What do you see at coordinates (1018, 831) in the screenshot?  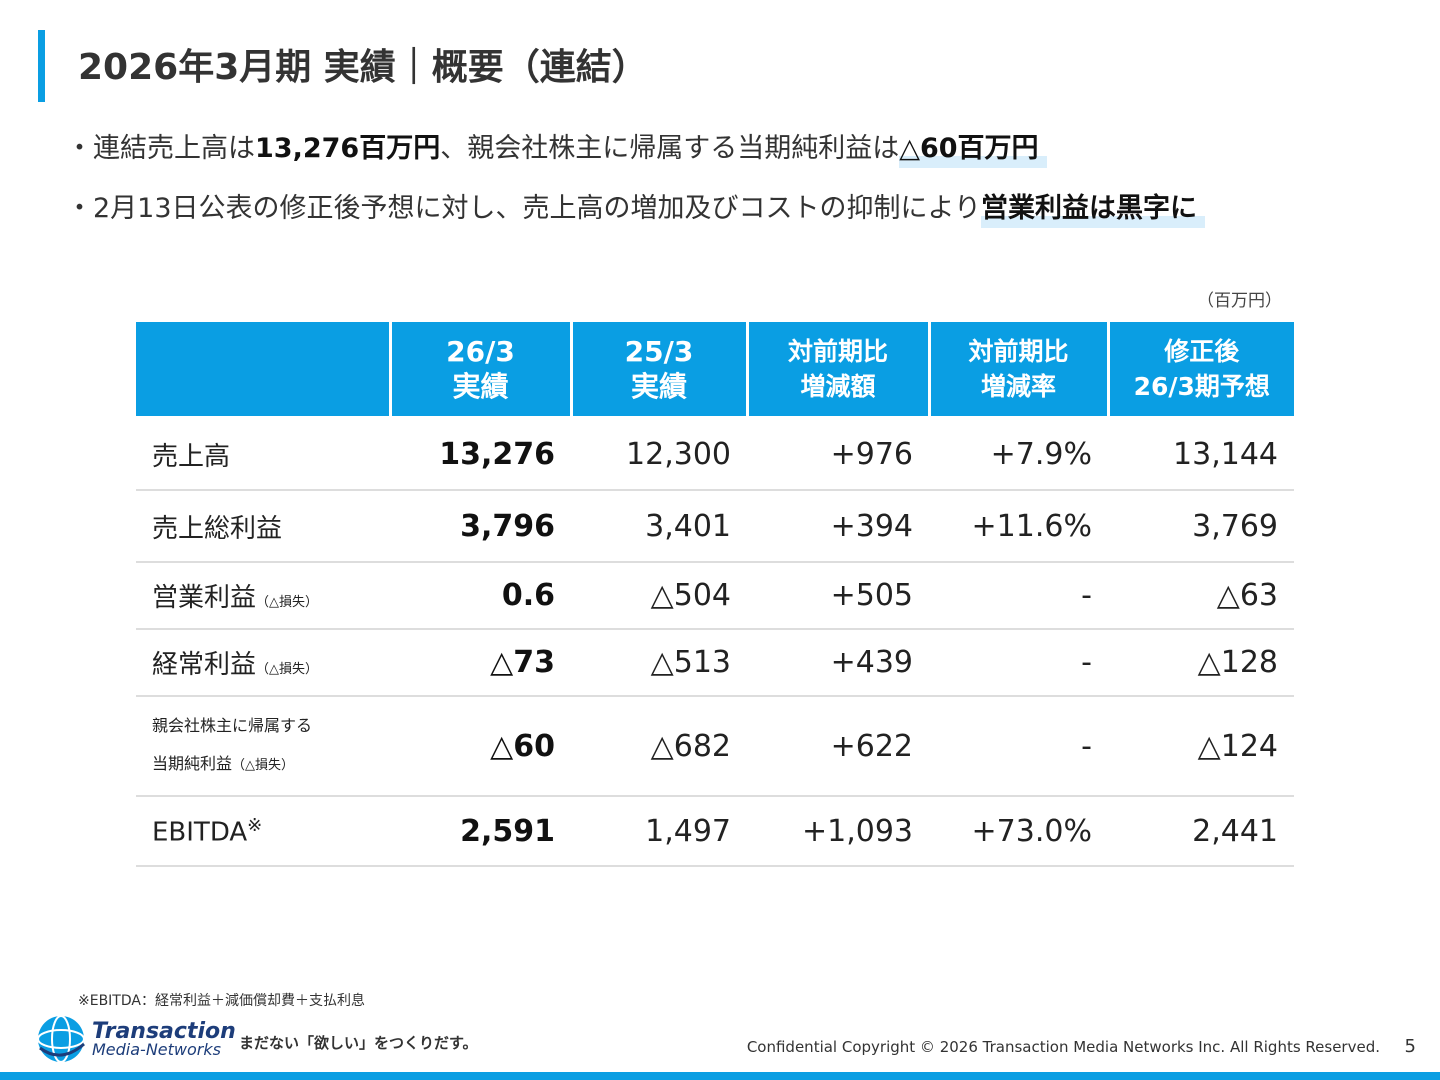 I see `cell-yoy-rate: +73.0%` at bounding box center [1018, 831].